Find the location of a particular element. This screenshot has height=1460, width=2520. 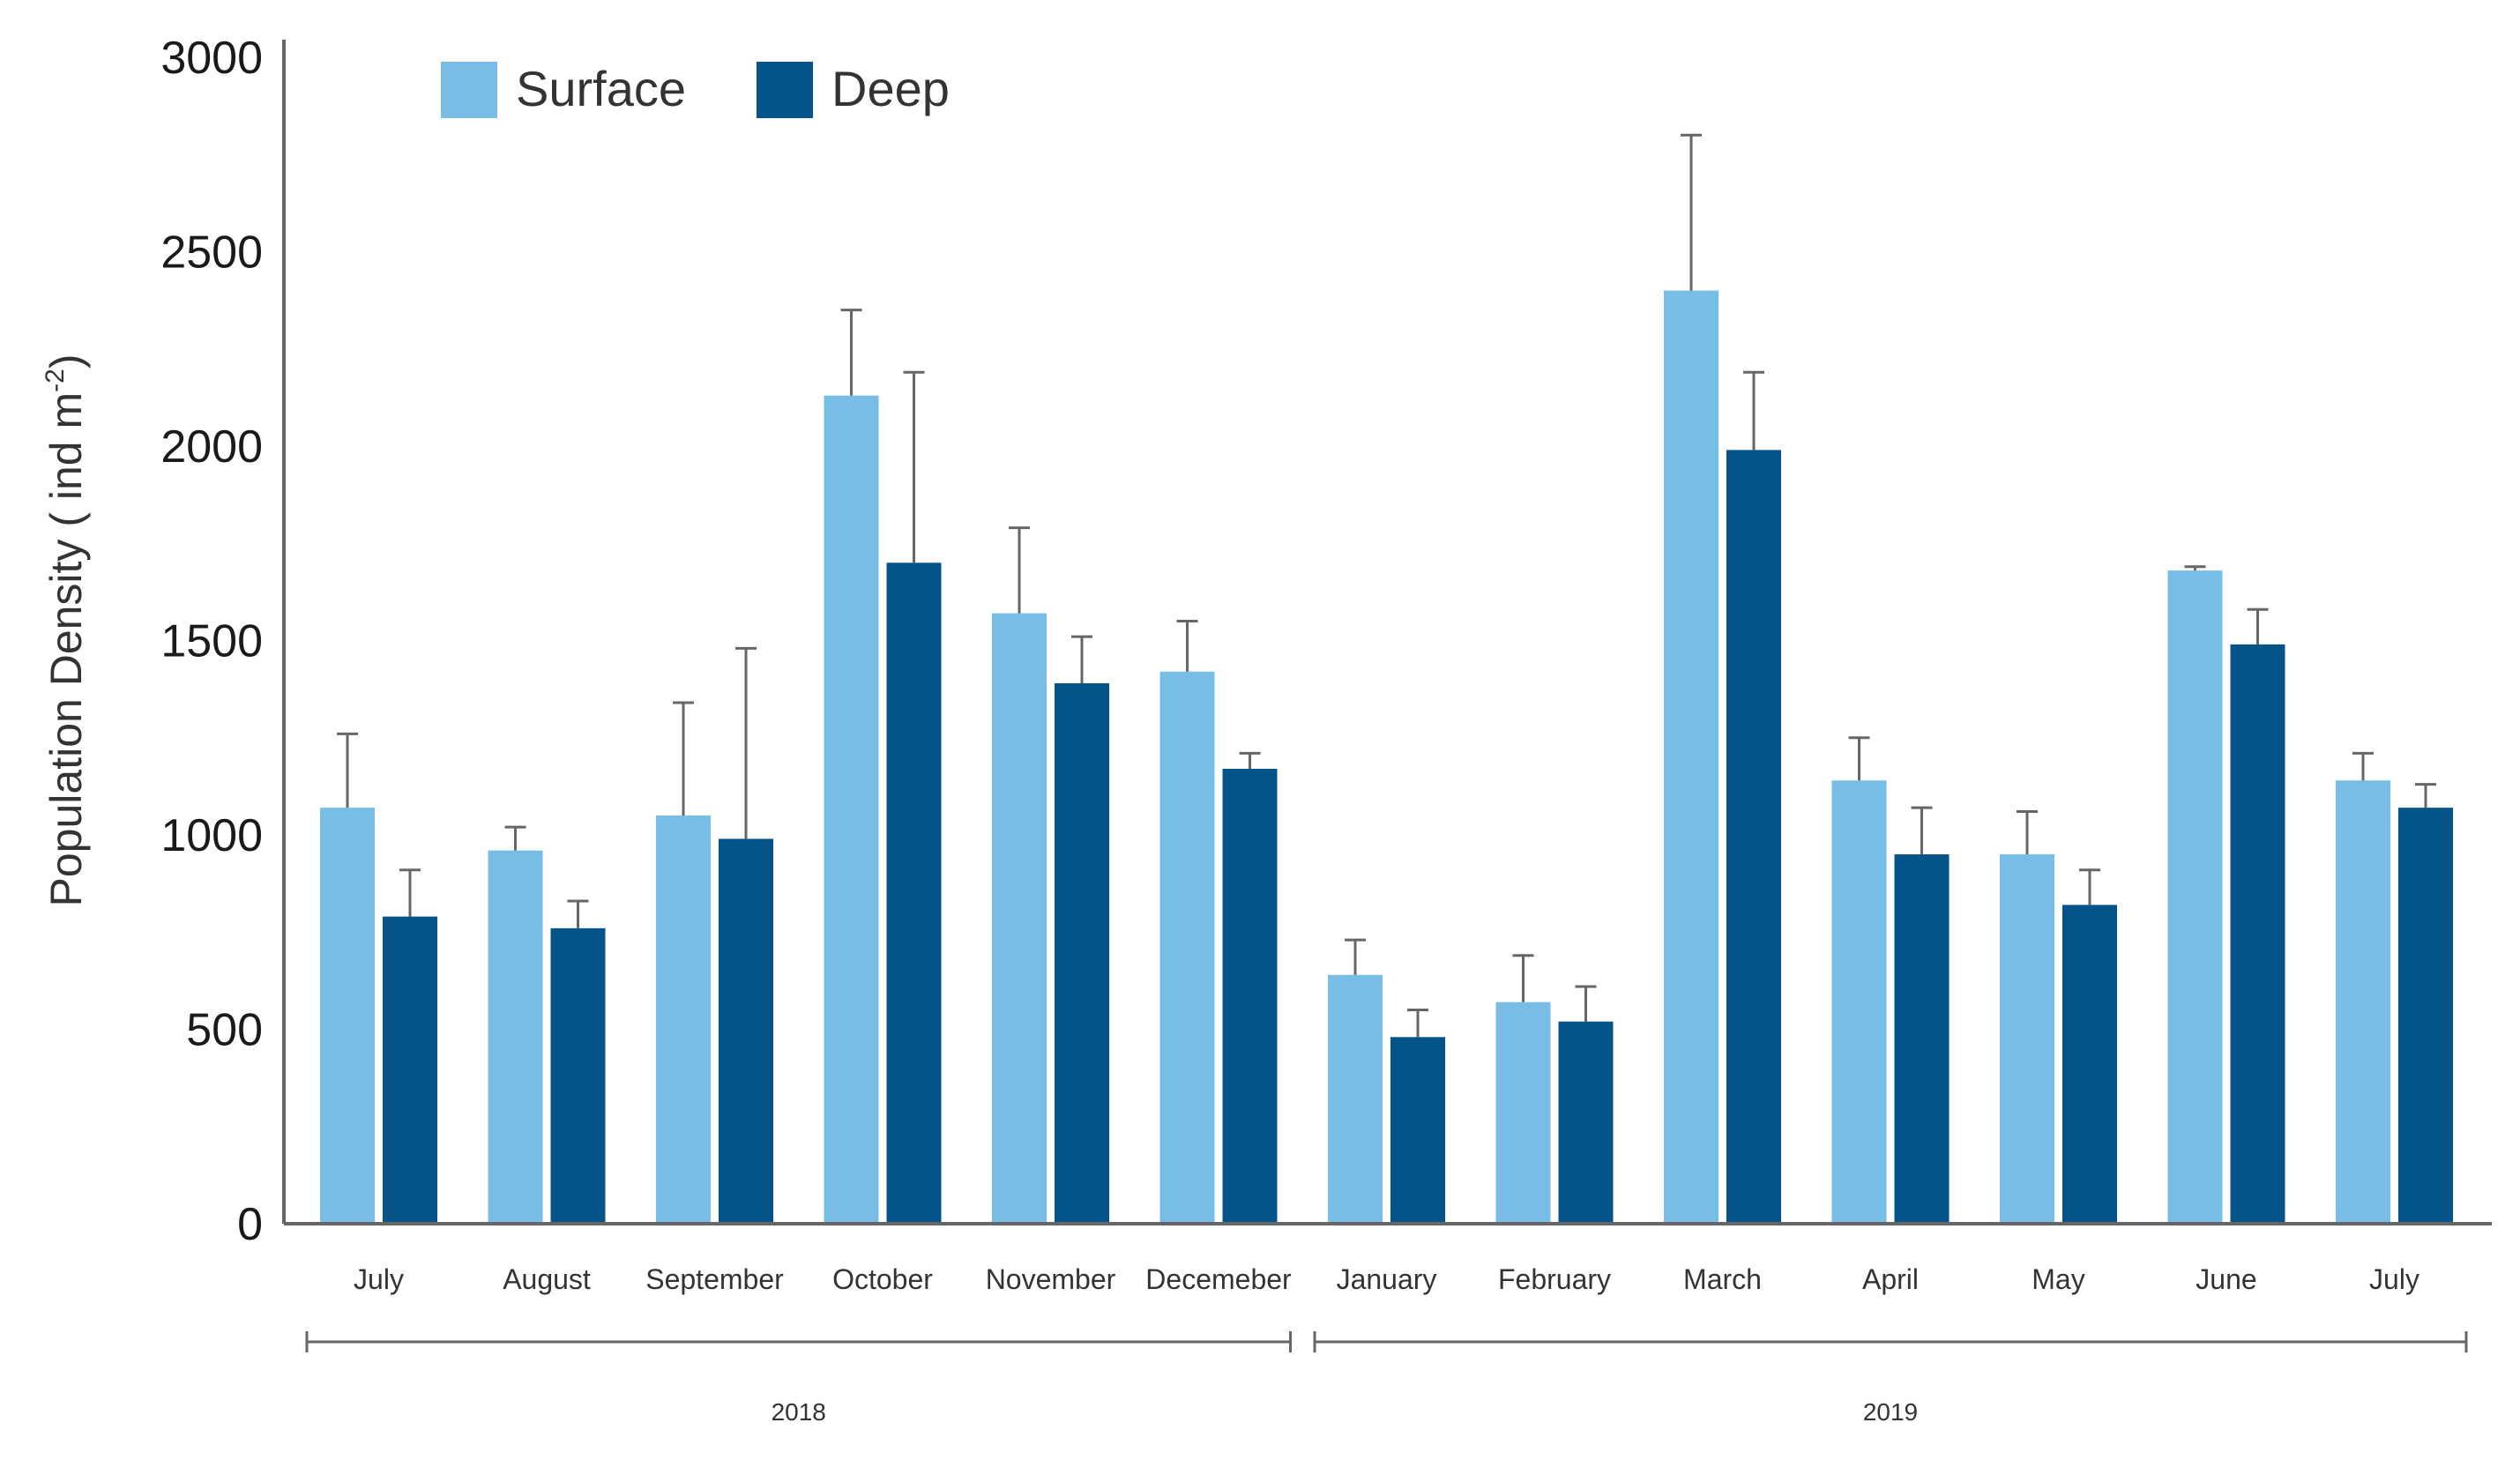

x-tick-label: October is located at coordinates (882, 1279).